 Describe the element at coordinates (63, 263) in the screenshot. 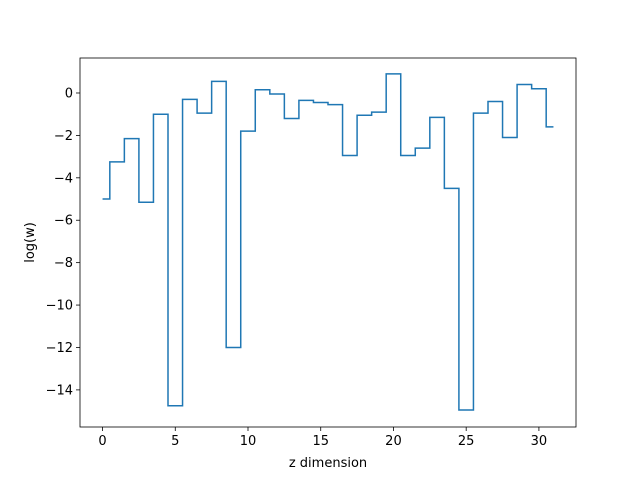

I see `y-tick-label: −8` at that location.